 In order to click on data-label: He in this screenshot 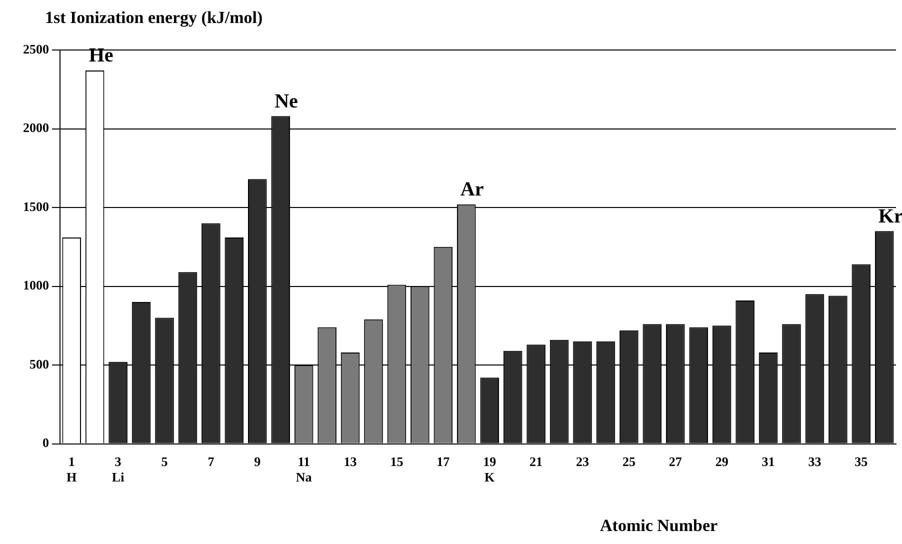, I will do `click(101, 55)`.